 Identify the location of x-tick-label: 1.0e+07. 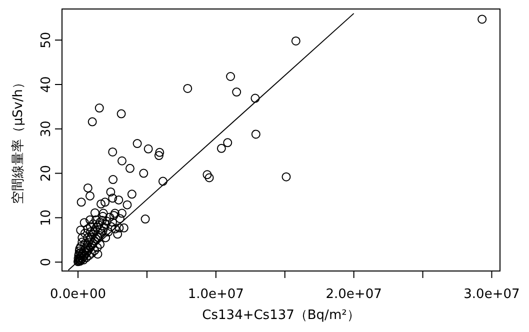
(216, 294).